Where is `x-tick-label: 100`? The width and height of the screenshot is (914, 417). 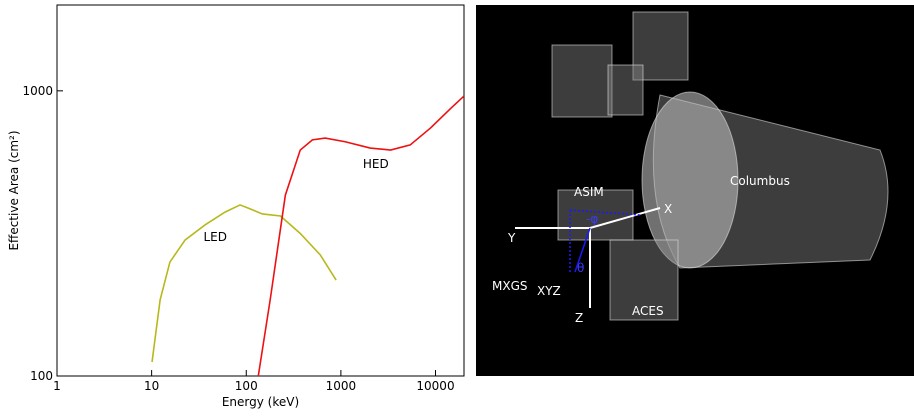
x-tick-label: 100 is located at coordinates (246, 386).